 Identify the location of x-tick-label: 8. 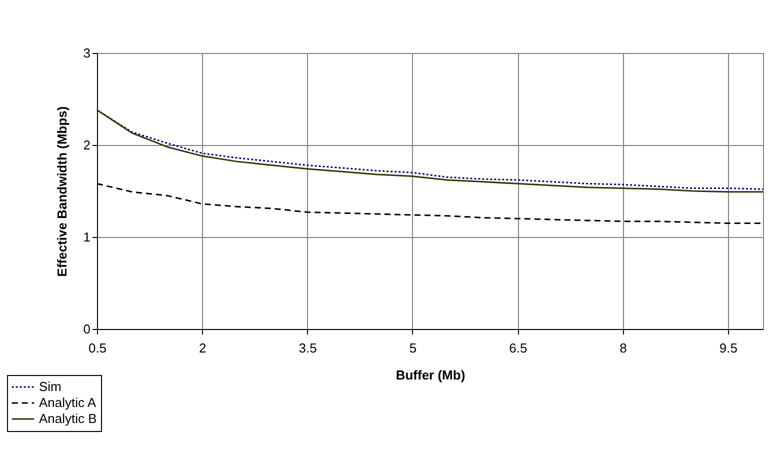
(623, 348).